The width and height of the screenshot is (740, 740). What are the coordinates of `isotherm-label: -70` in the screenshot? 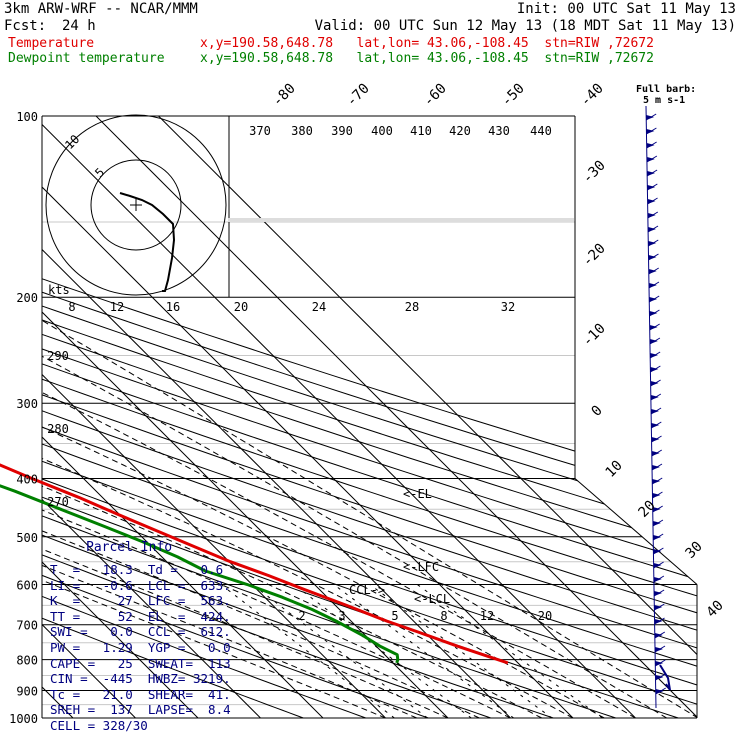 It's located at (358, 95).